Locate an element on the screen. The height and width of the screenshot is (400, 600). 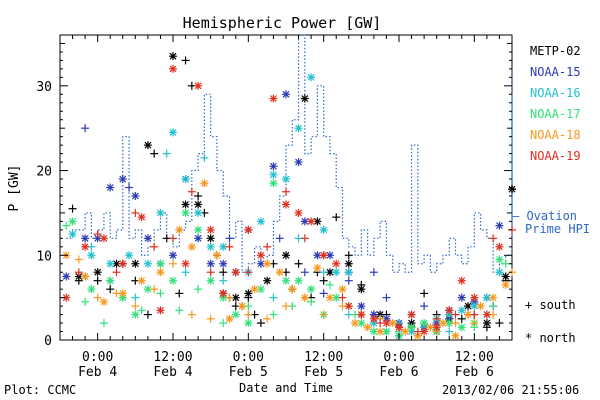
marker-key-north: * north is located at coordinates (550, 338).